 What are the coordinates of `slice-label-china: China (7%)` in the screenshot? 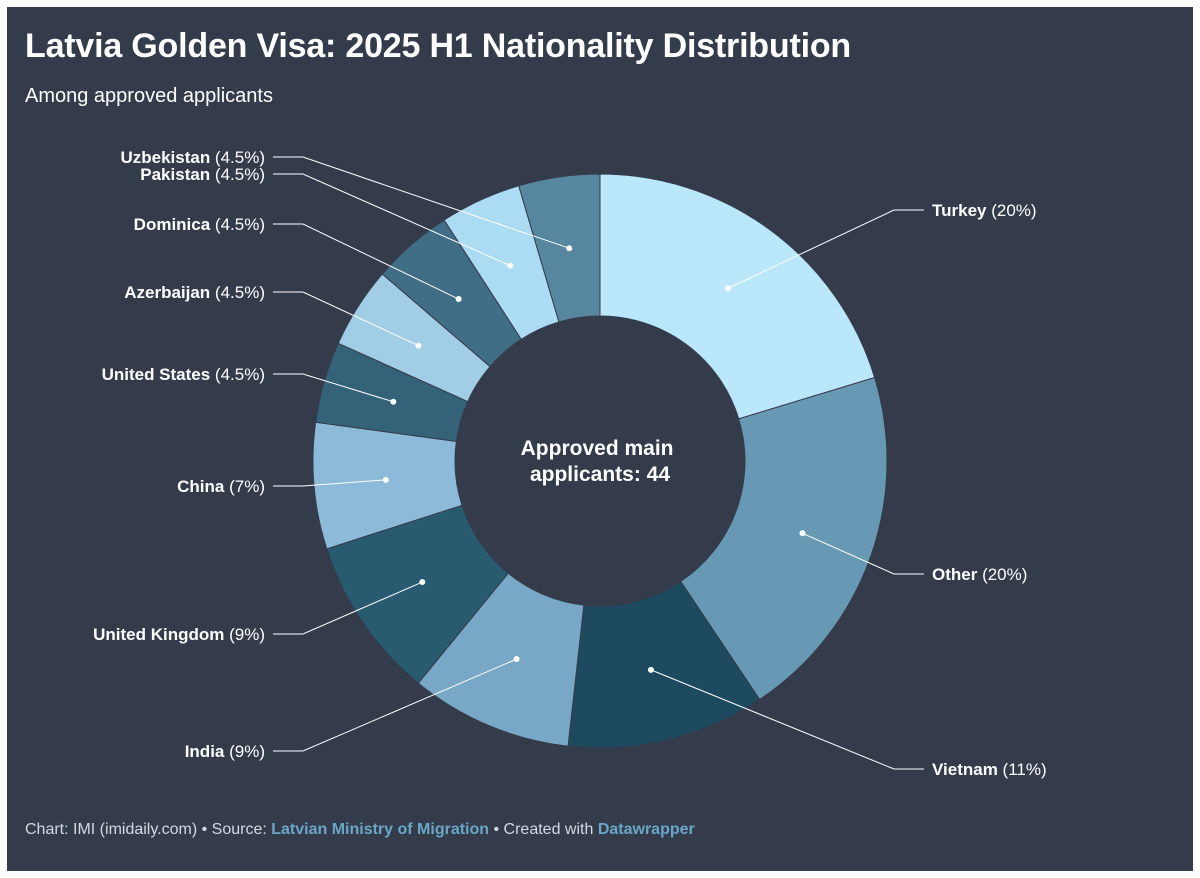 It's located at (221, 486).